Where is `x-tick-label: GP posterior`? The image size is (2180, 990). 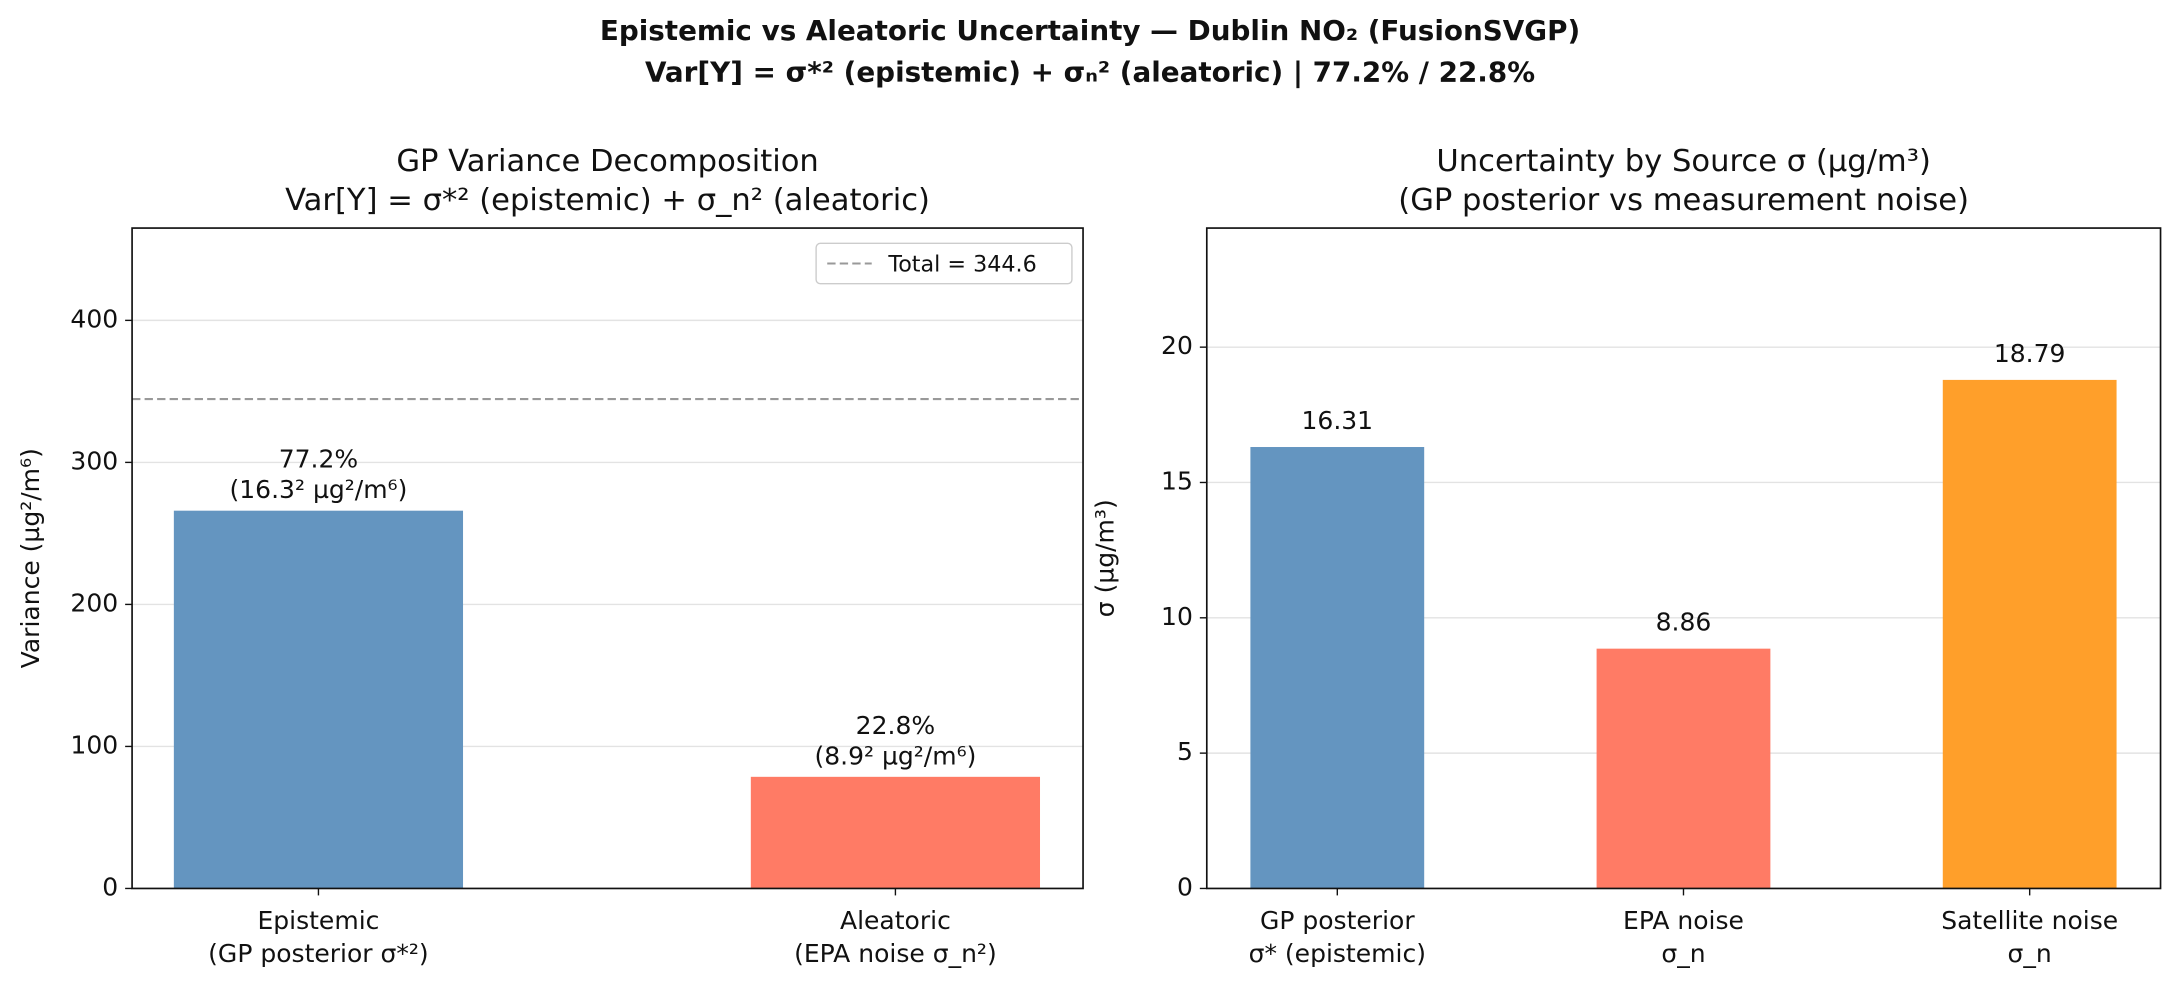
x-tick-label: GP posterior is located at coordinates (1337, 920).